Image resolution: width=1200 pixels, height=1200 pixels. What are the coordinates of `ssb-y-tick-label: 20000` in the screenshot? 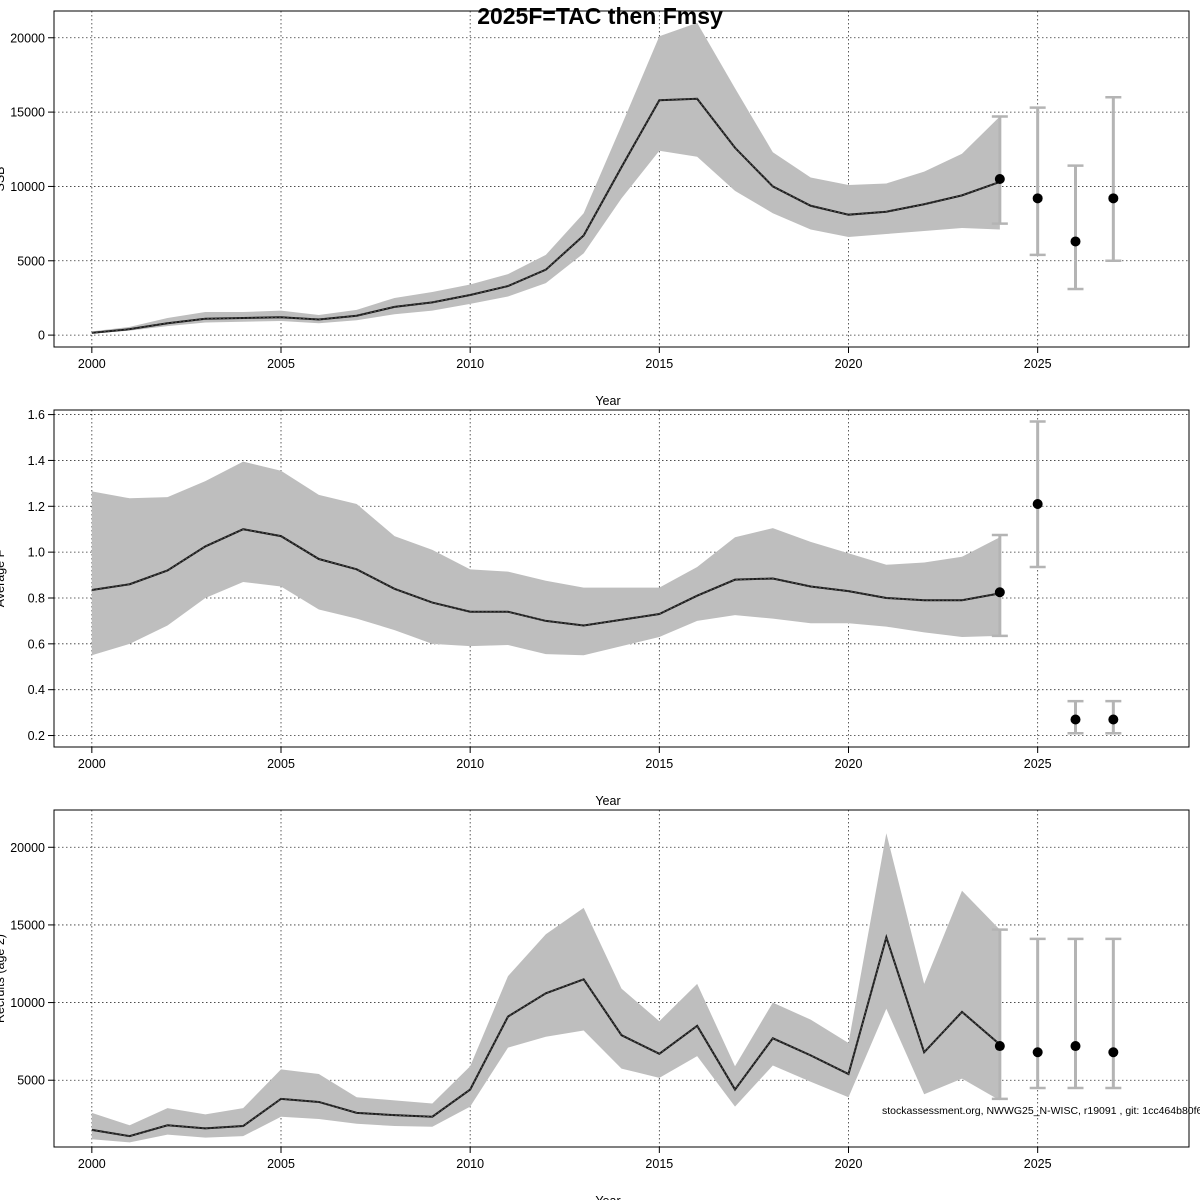 It's located at (27, 38).